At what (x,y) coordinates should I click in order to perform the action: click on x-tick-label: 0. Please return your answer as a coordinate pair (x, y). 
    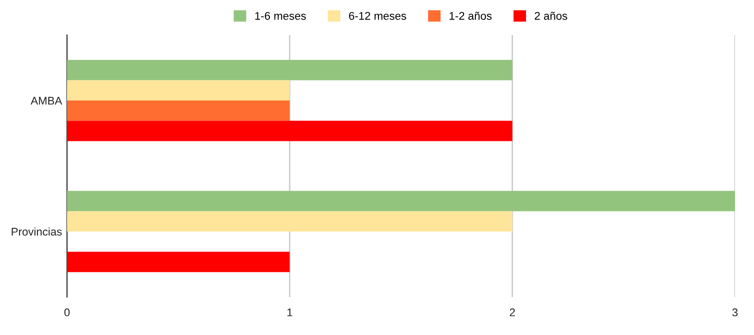
    Looking at the image, I should click on (67, 312).